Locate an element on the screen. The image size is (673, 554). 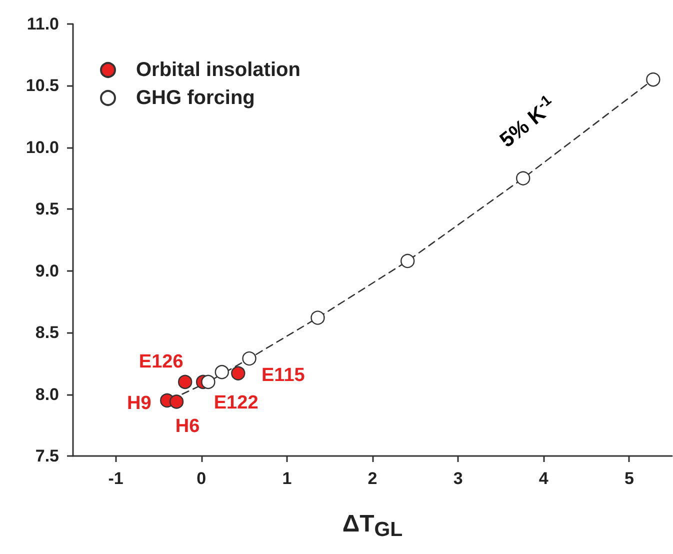
annotation: E115 is located at coordinates (283, 375).